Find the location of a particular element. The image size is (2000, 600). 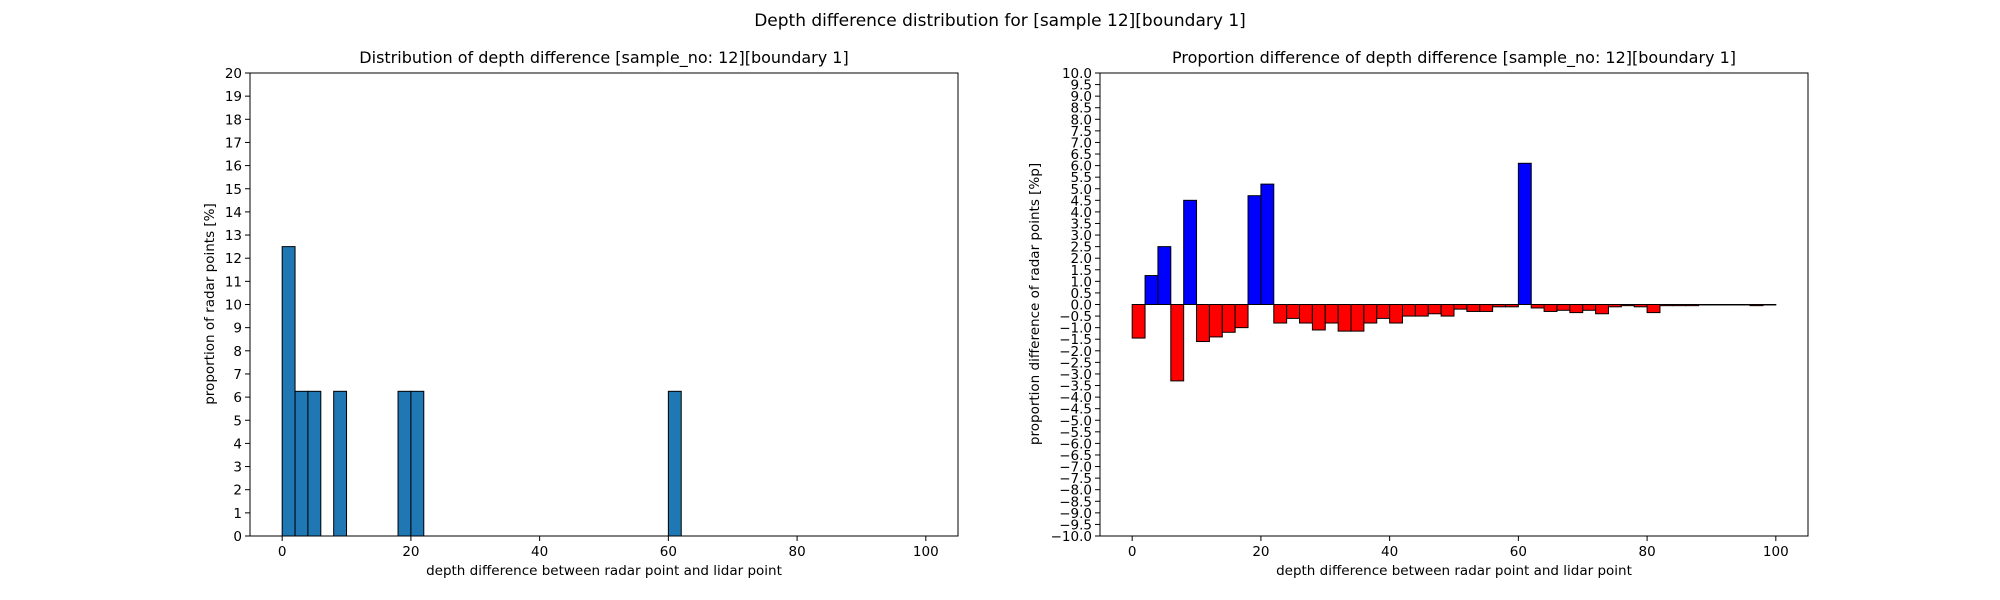

right-chart-ytick-label: −5.5 is located at coordinates (1075, 433).